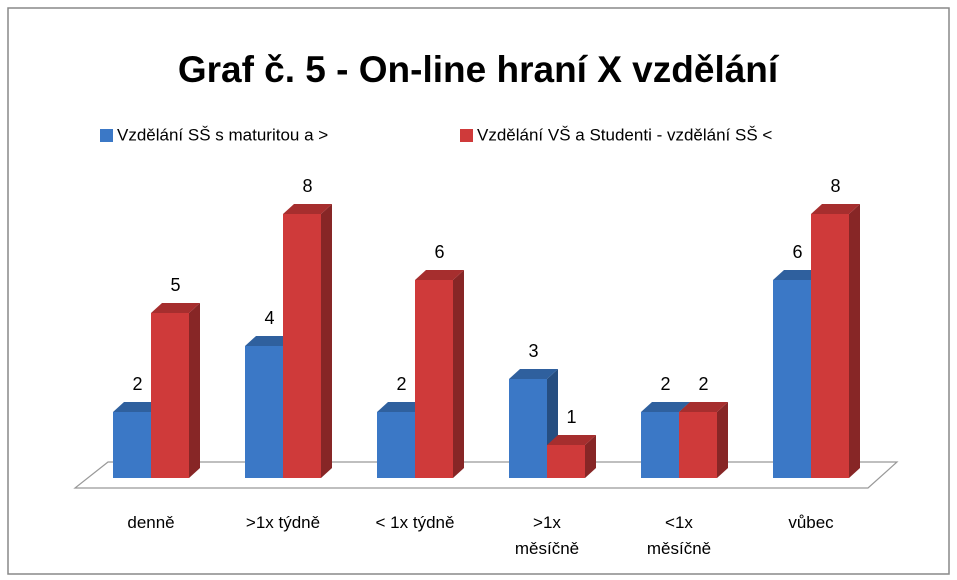  I want to click on chart-title: Graf č. 5 - On-line hraní X vzdělání, so click(479, 69).